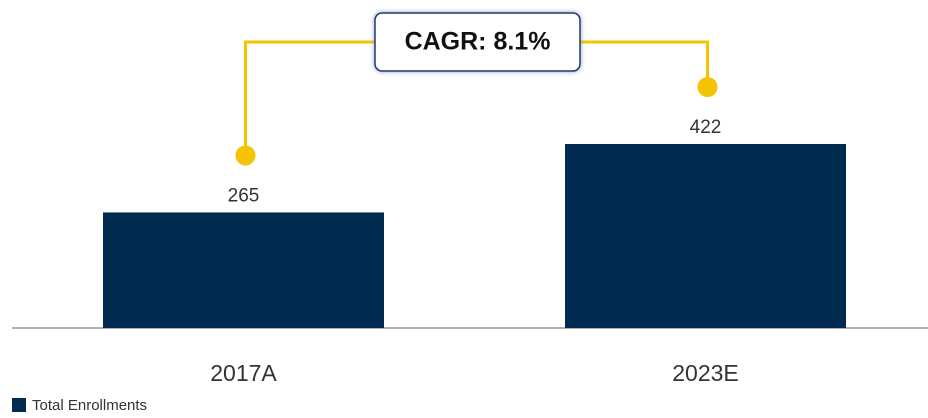 This screenshot has width=928, height=418. Describe the element at coordinates (705, 373) in the screenshot. I see `x-tick-label: 2023E` at that location.